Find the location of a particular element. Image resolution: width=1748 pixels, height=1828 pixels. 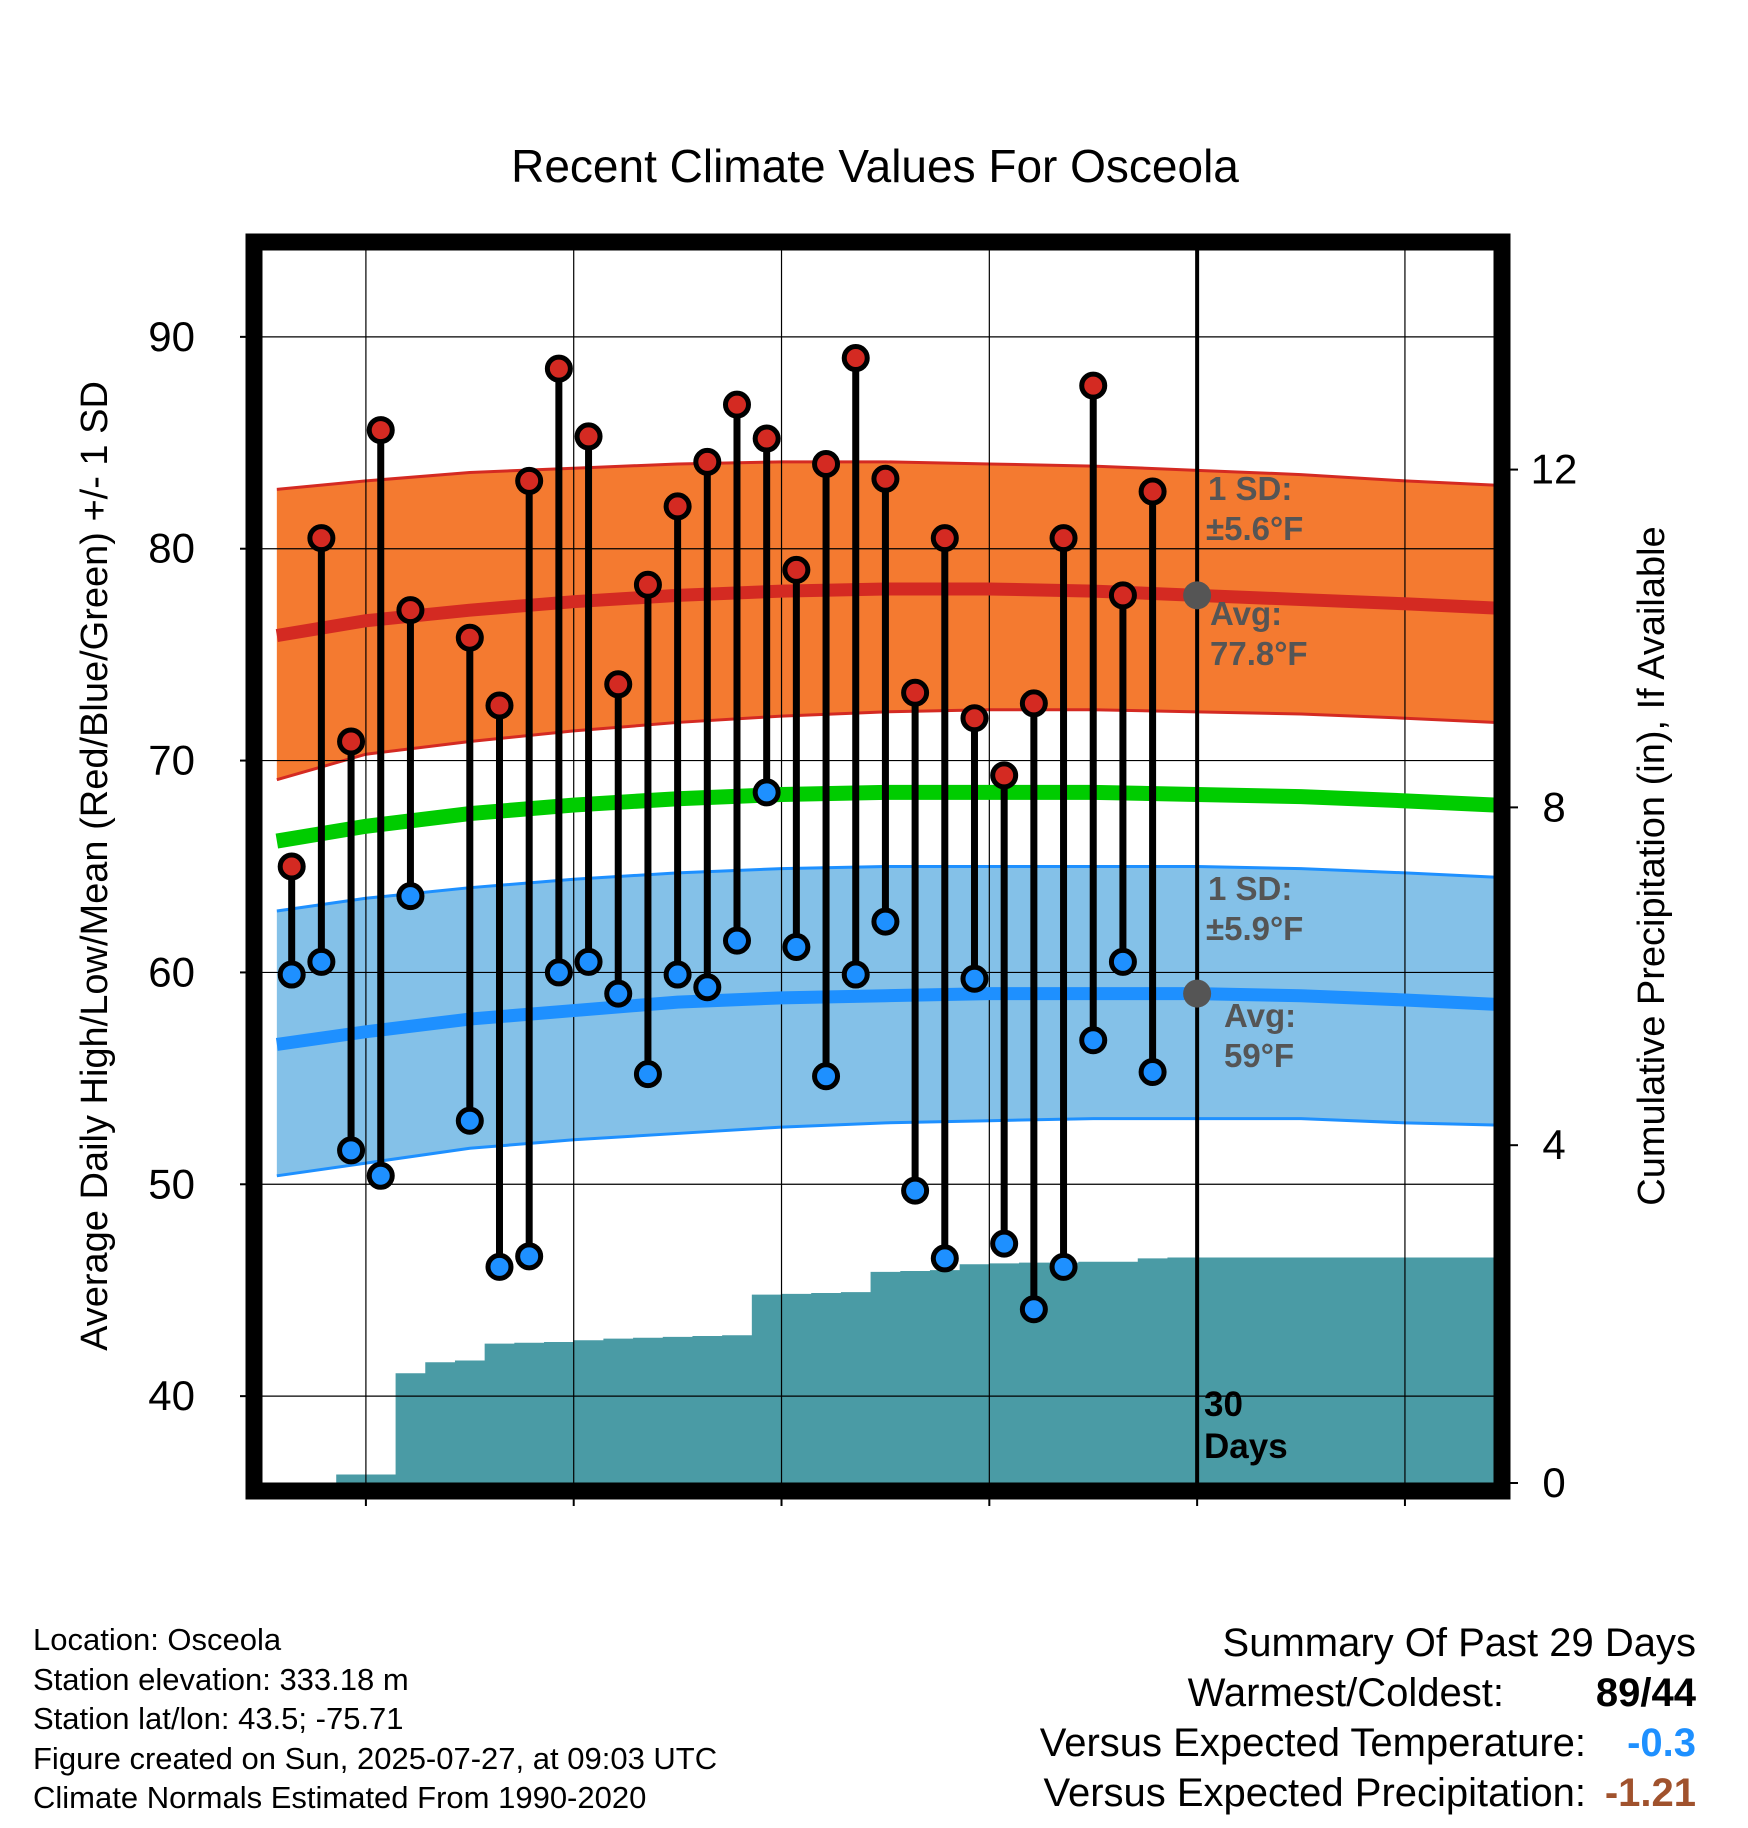

warm-cold-value: 89/44 is located at coordinates (1645, 1693).